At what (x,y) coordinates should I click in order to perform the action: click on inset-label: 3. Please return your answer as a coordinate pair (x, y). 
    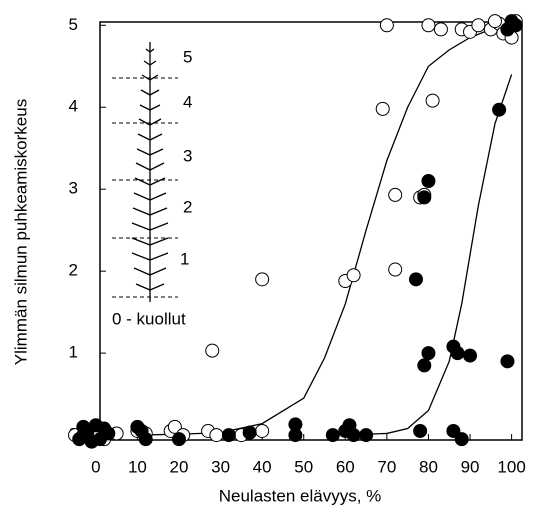
    Looking at the image, I should click on (187, 155).